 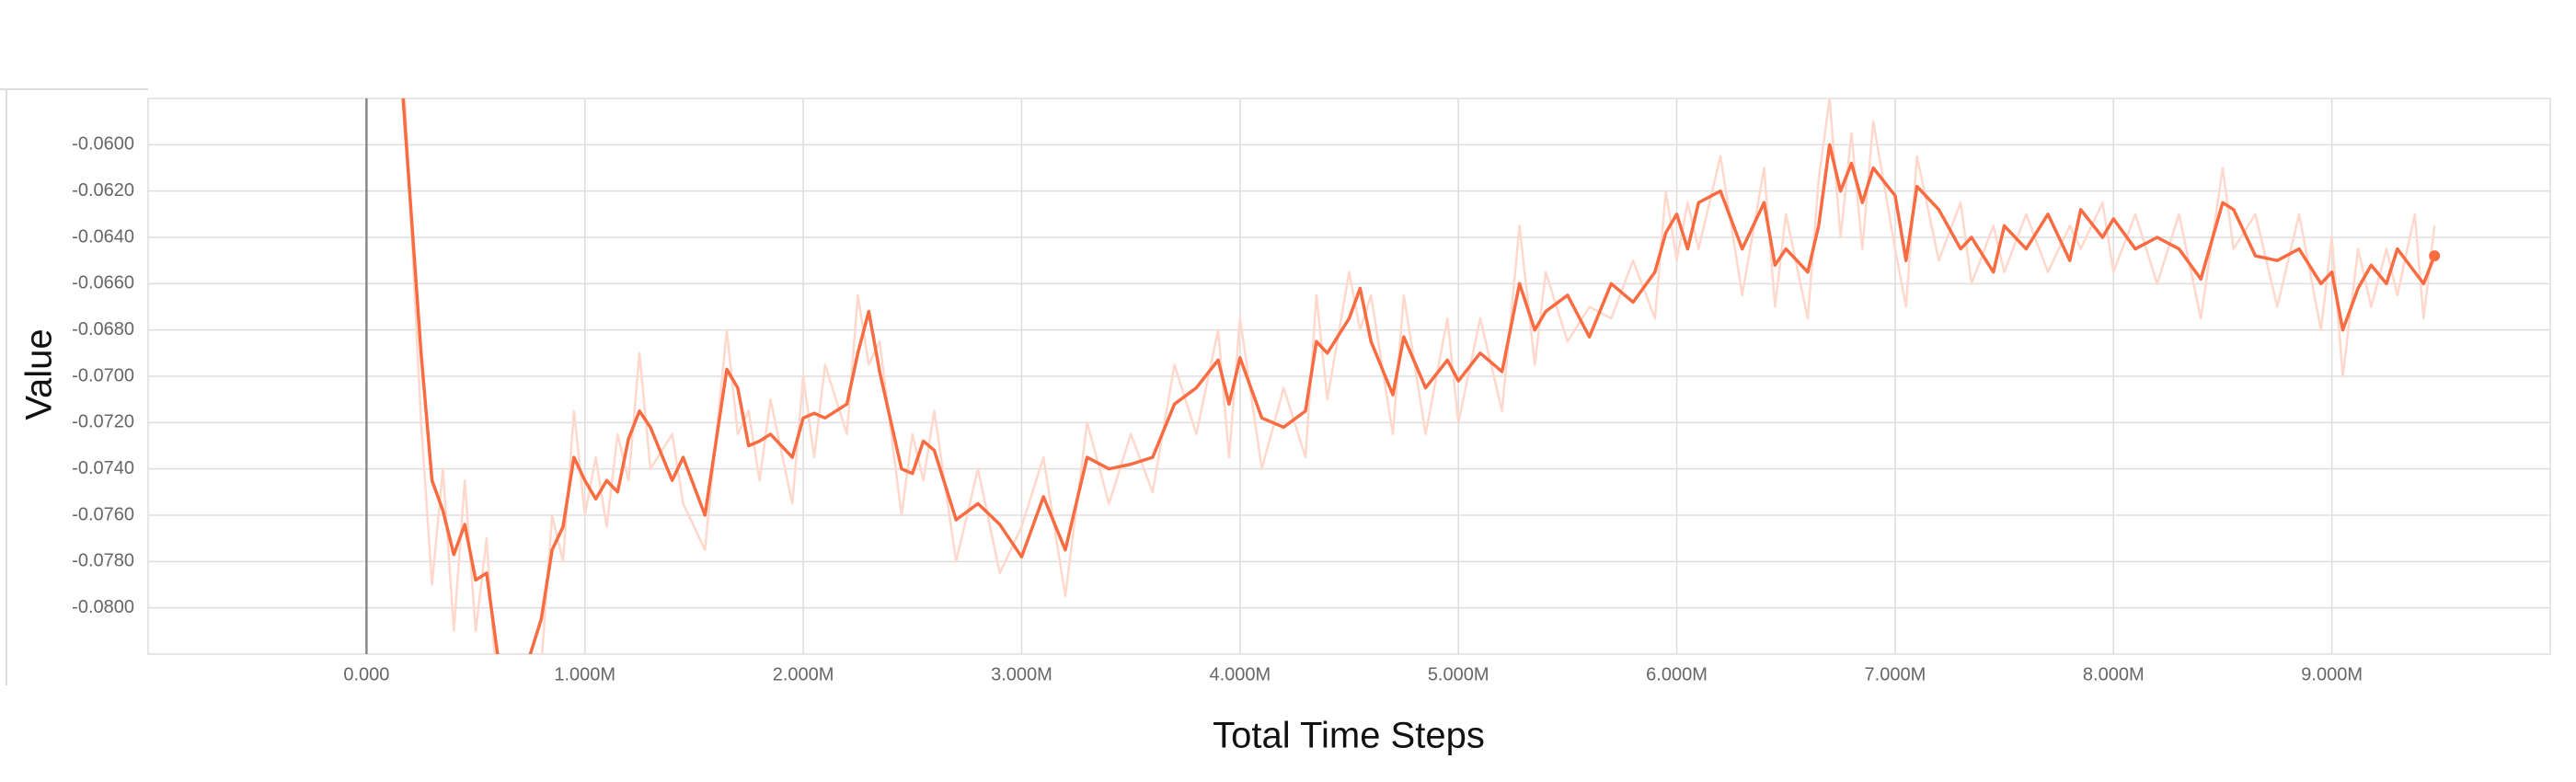 I want to click on x-tick-label: 9.000M, so click(x=2332, y=674).